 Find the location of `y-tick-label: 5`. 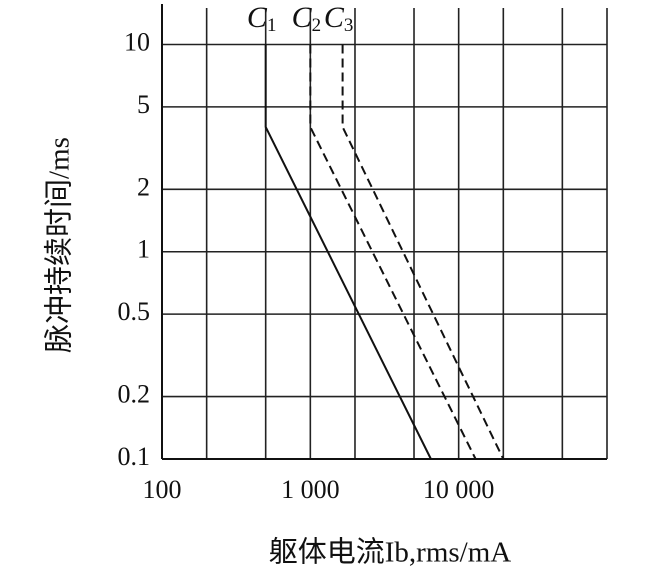

y-tick-label: 5 is located at coordinates (143, 104).